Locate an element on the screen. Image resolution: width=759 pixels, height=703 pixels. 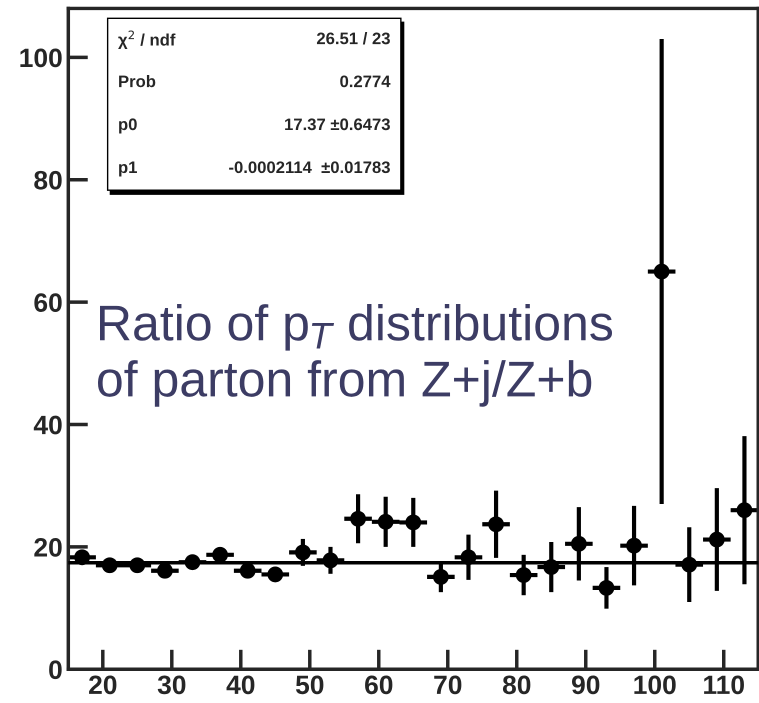
x-tick-label: 80 is located at coordinates (516, 685).